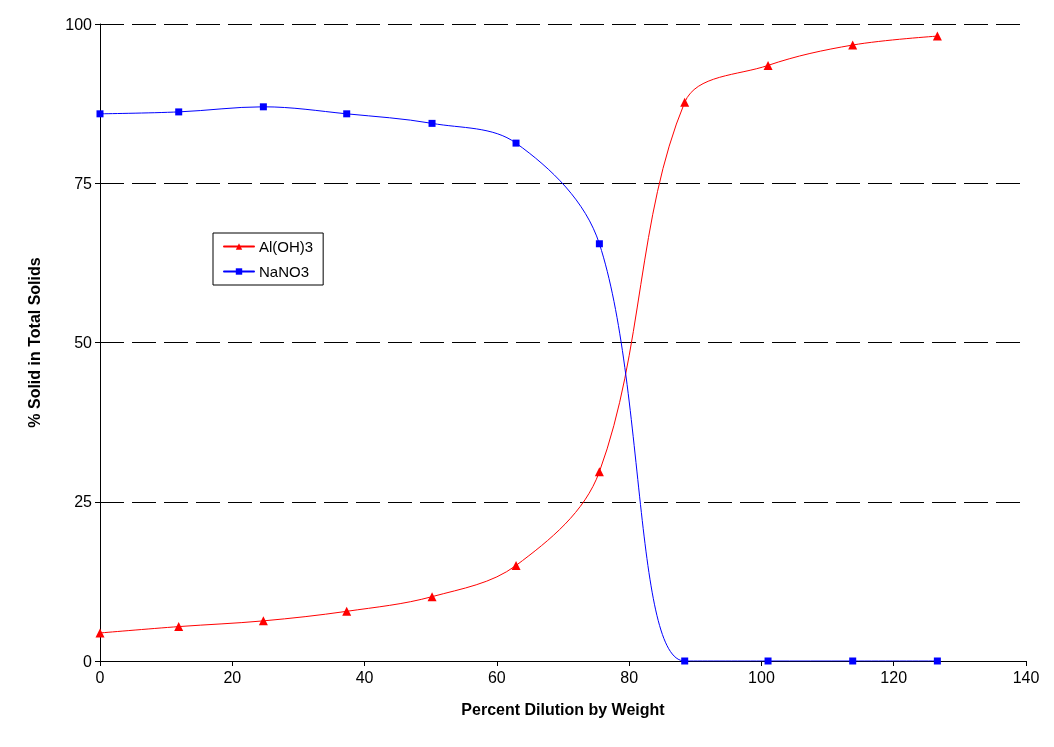 This screenshot has width=1054, height=747. What do you see at coordinates (232, 677) in the screenshot?
I see `x-tick-label: 20` at bounding box center [232, 677].